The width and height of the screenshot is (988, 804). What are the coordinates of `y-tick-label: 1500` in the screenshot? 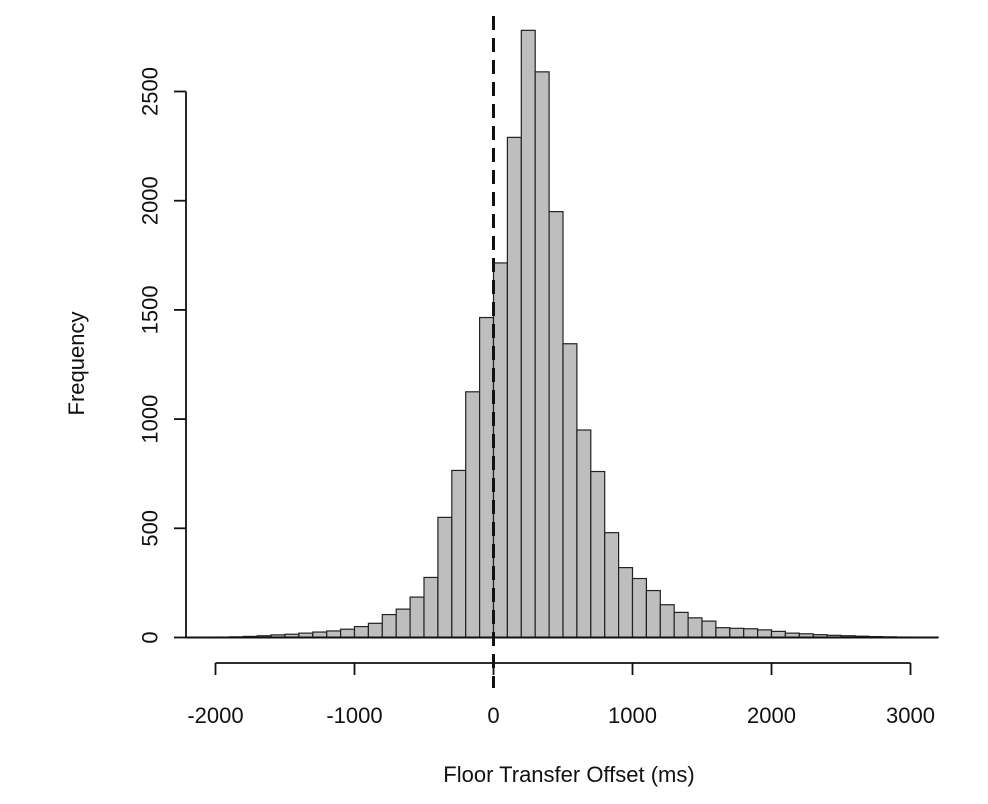 It's located at (150, 309).